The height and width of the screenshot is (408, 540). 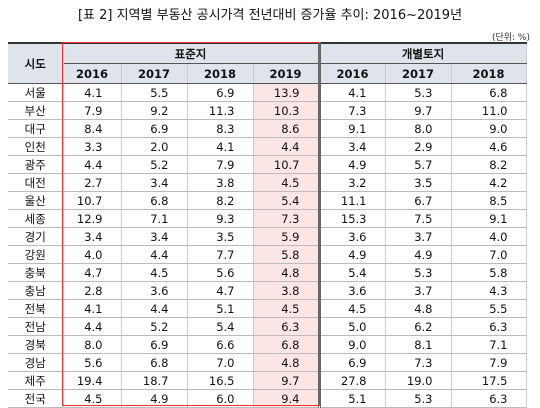 I want to click on value-cell: 2.9, so click(x=418, y=146).